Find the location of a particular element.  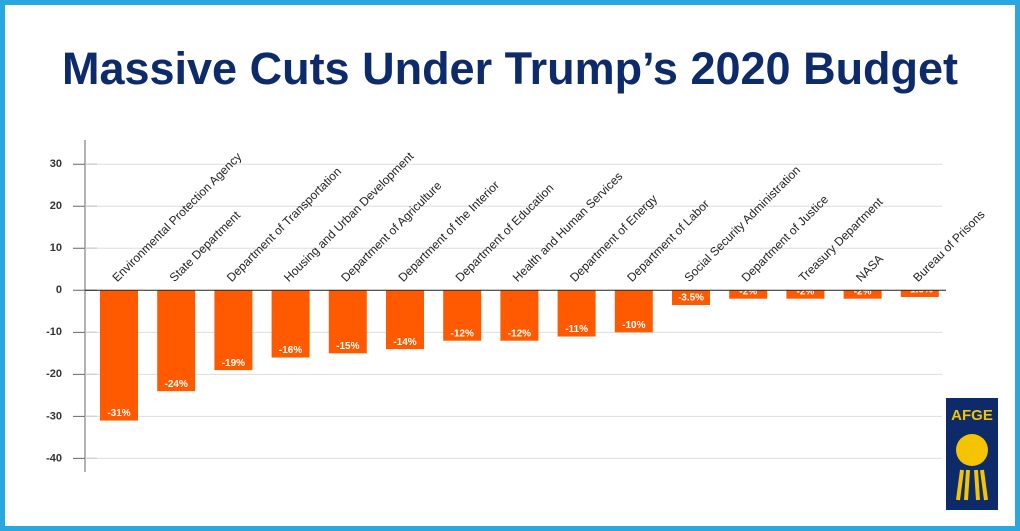

value-label: -24% is located at coordinates (176, 384).